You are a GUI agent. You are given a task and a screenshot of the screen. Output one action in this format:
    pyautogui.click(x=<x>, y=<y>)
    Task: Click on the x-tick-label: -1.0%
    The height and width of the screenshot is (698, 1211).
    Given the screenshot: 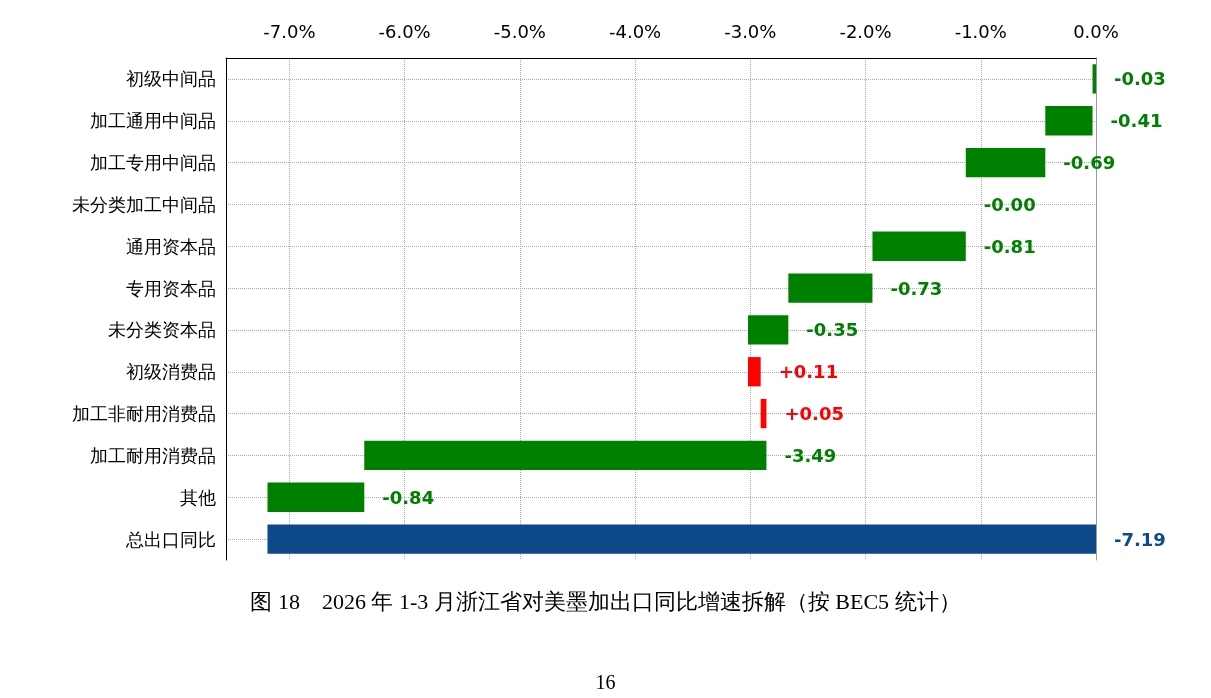 What is the action you would take?
    pyautogui.click(x=980, y=31)
    